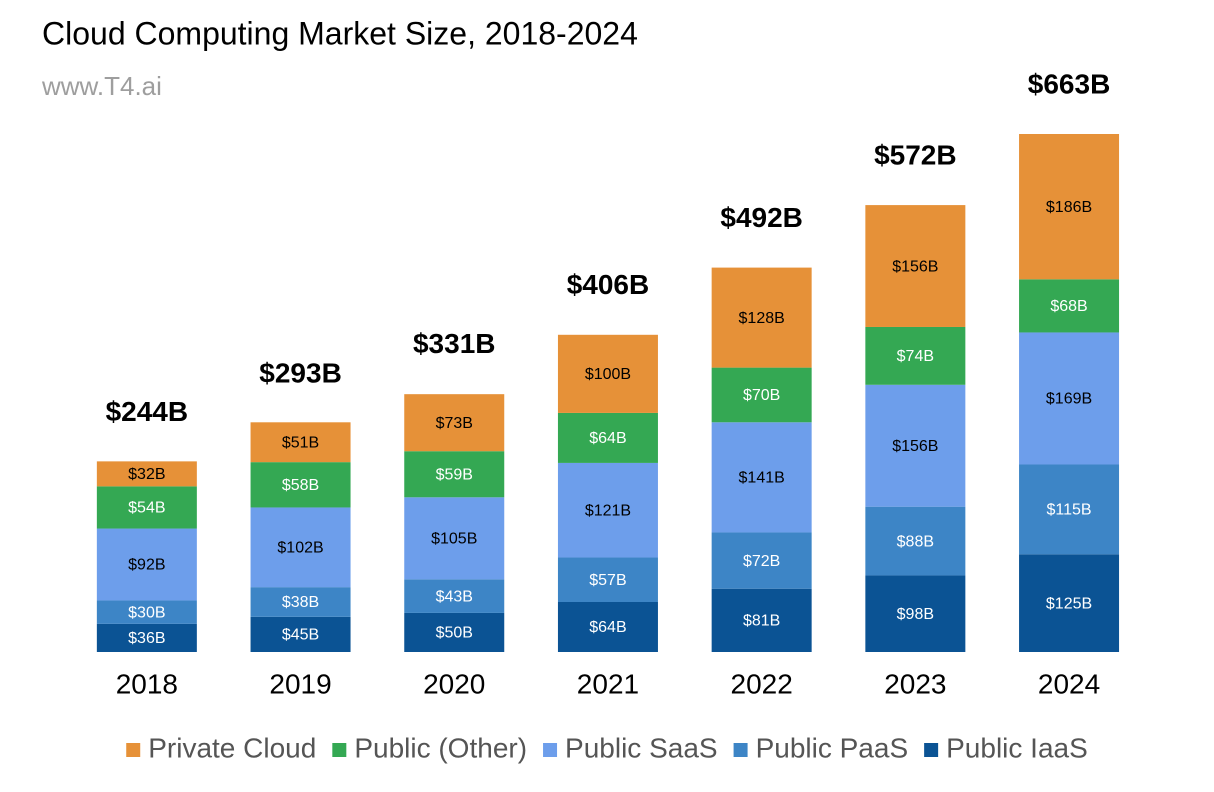 This screenshot has width=1214, height=792. I want to click on legend-label: Public SaaS, so click(641, 747).